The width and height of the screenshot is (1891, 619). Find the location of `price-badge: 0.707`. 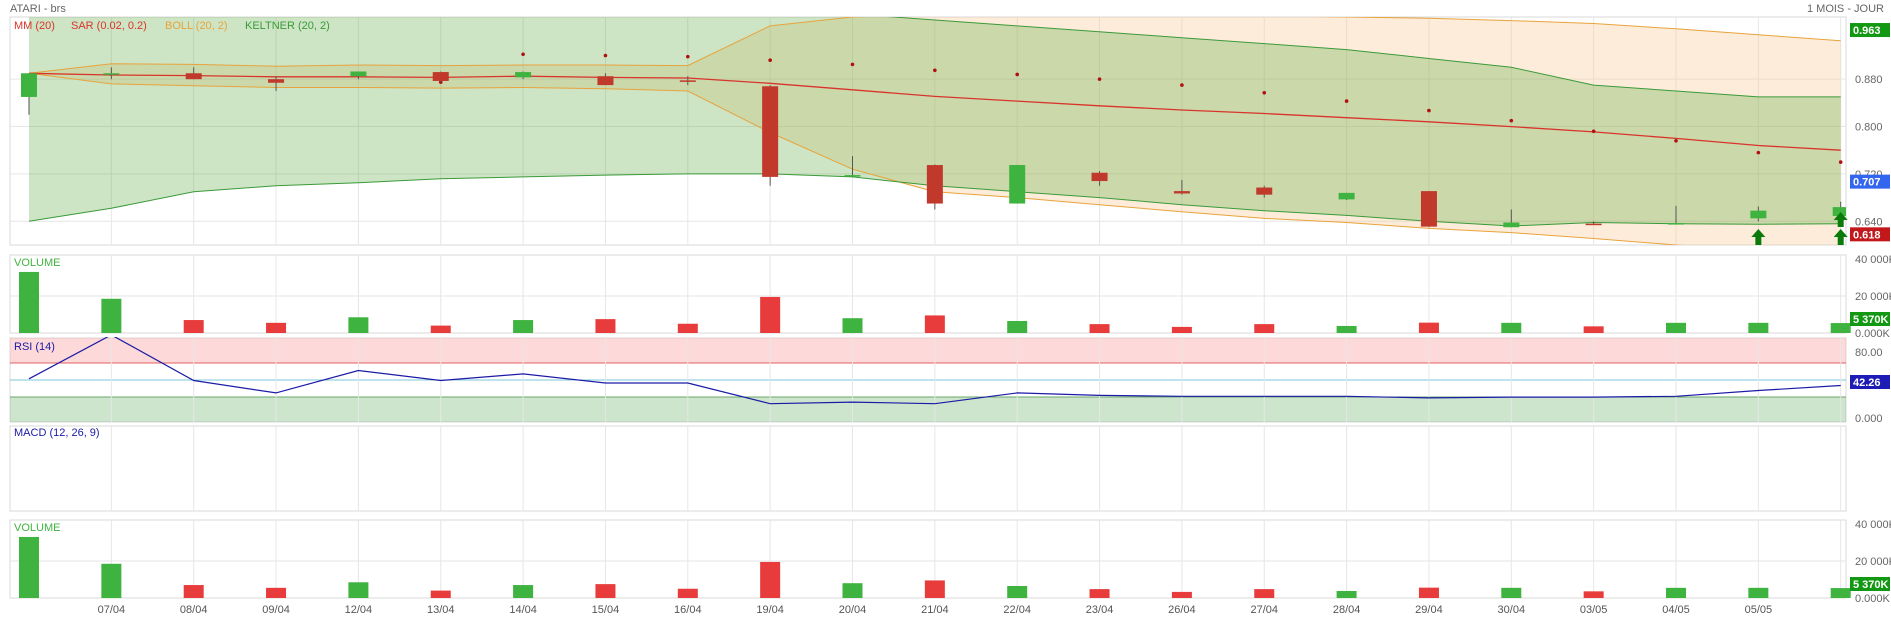

price-badge: 0.707 is located at coordinates (1870, 181).